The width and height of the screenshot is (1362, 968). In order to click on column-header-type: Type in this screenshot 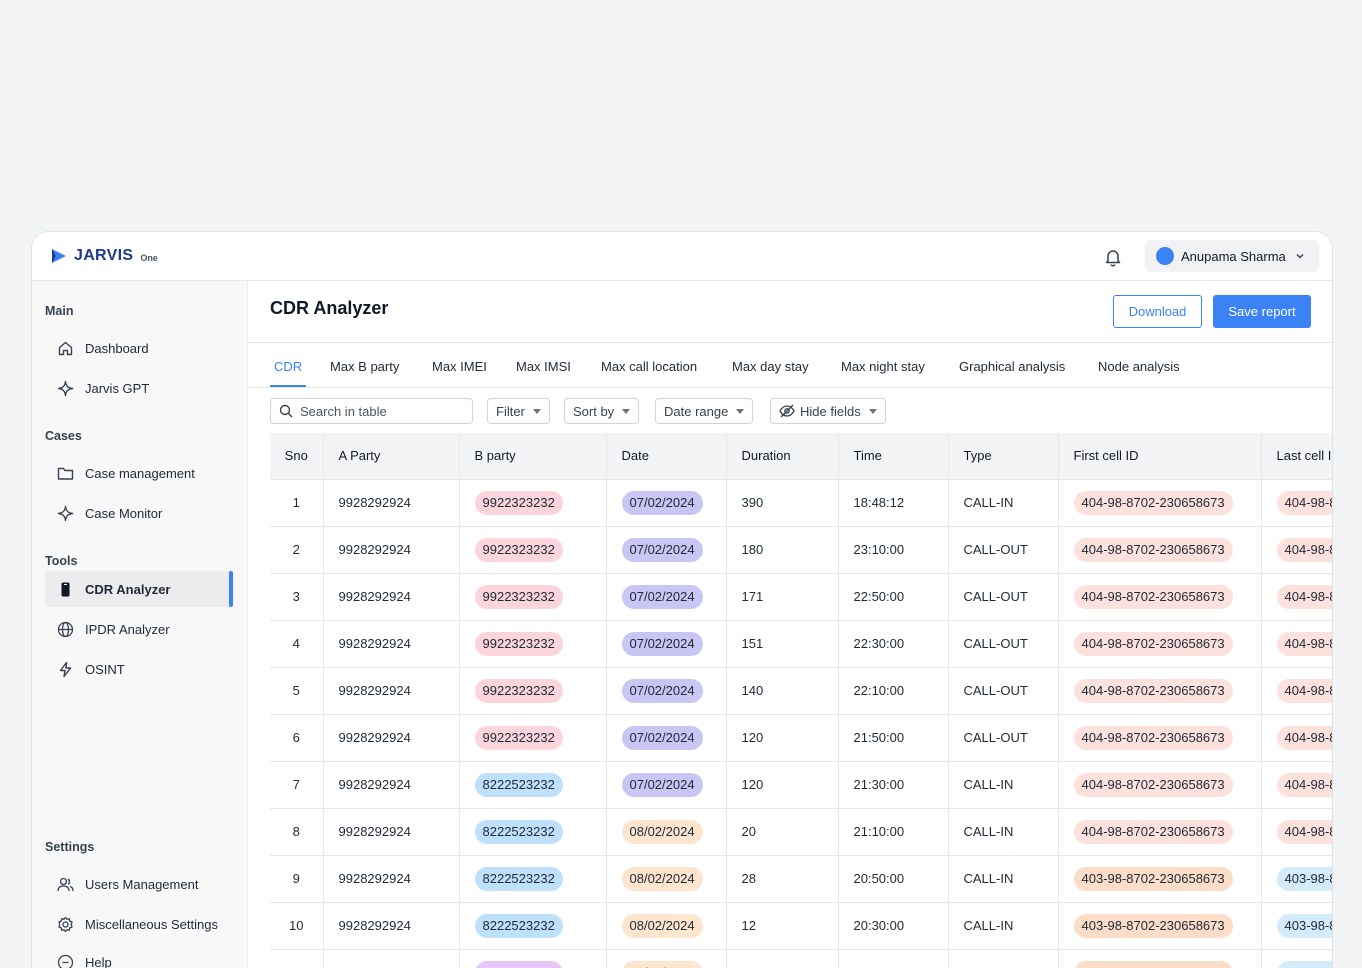, I will do `click(1003, 456)`.